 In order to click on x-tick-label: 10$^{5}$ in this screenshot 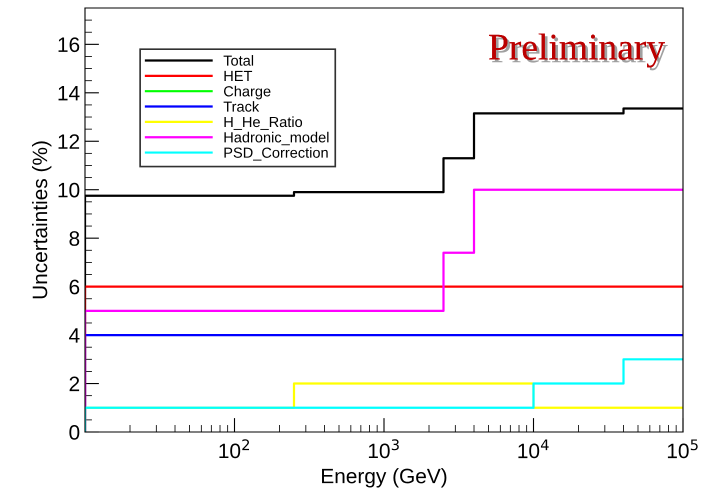, I will do `click(683, 448)`.